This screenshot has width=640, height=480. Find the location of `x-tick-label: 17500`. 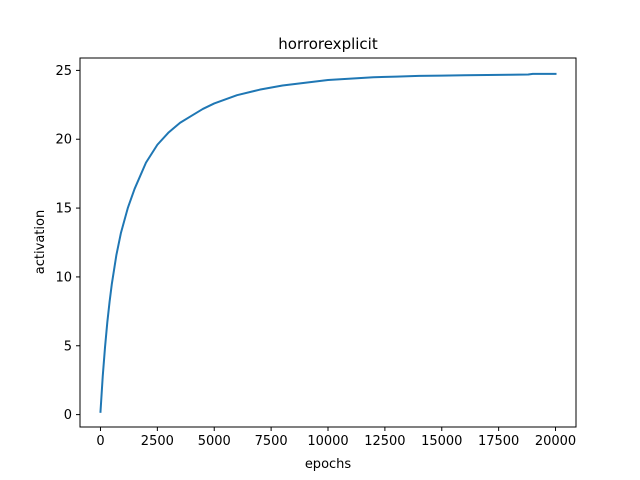

x-tick-label: 17500 is located at coordinates (498, 441).